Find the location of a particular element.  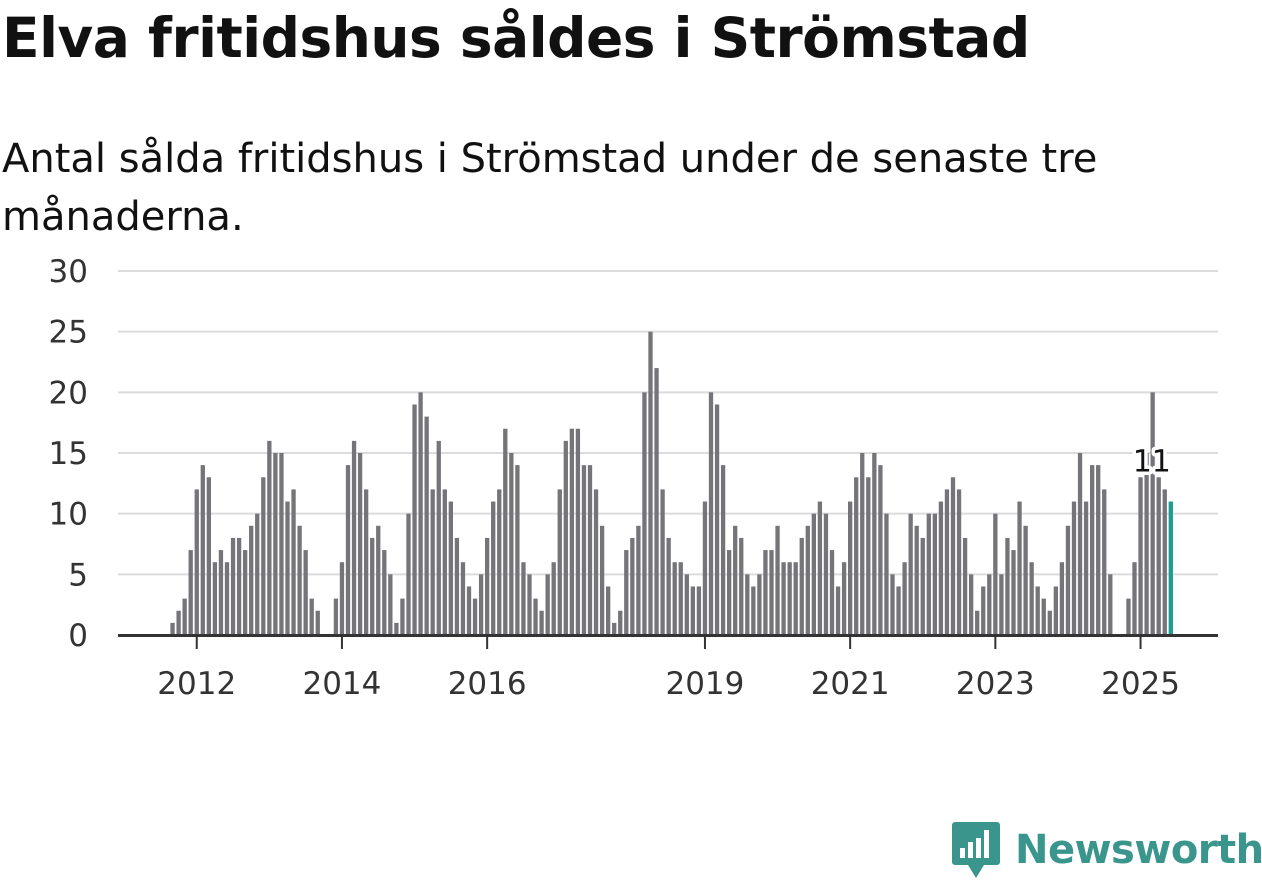

data-label-halo: 11 is located at coordinates (1152, 462).